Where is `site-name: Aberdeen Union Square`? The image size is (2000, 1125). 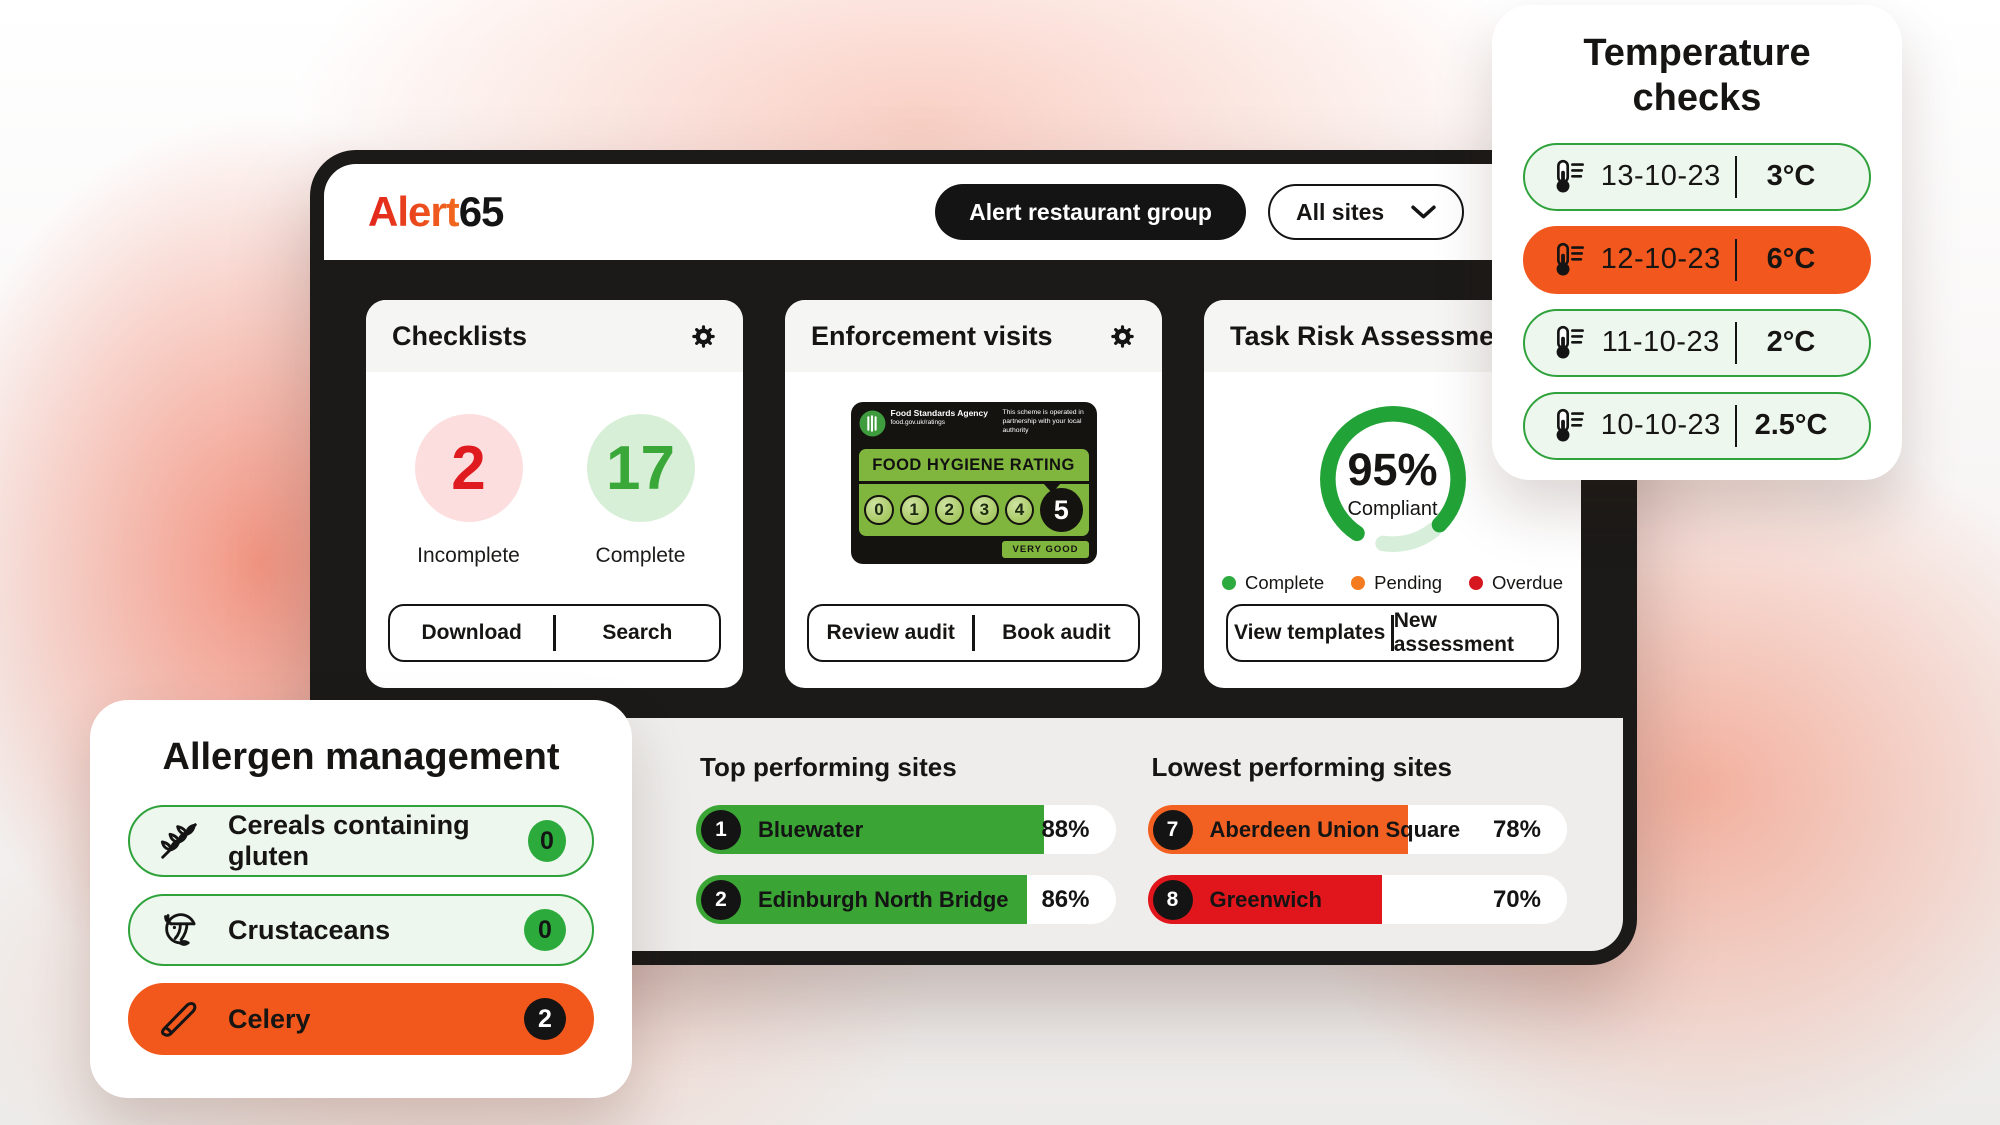
site-name: Aberdeen Union Square is located at coordinates (1335, 829).